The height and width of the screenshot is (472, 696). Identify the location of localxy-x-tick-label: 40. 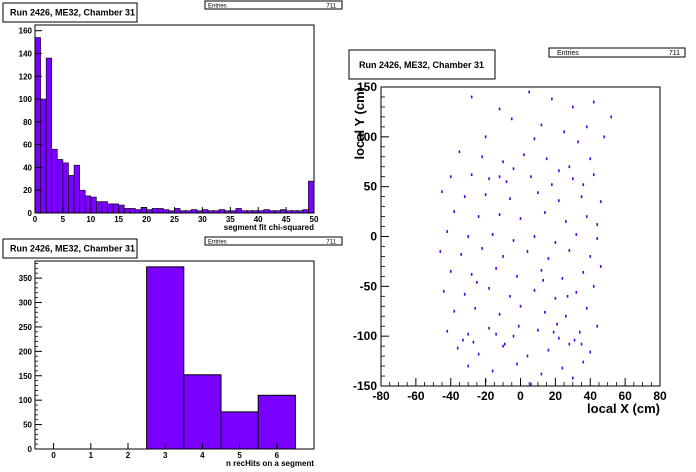
(591, 396).